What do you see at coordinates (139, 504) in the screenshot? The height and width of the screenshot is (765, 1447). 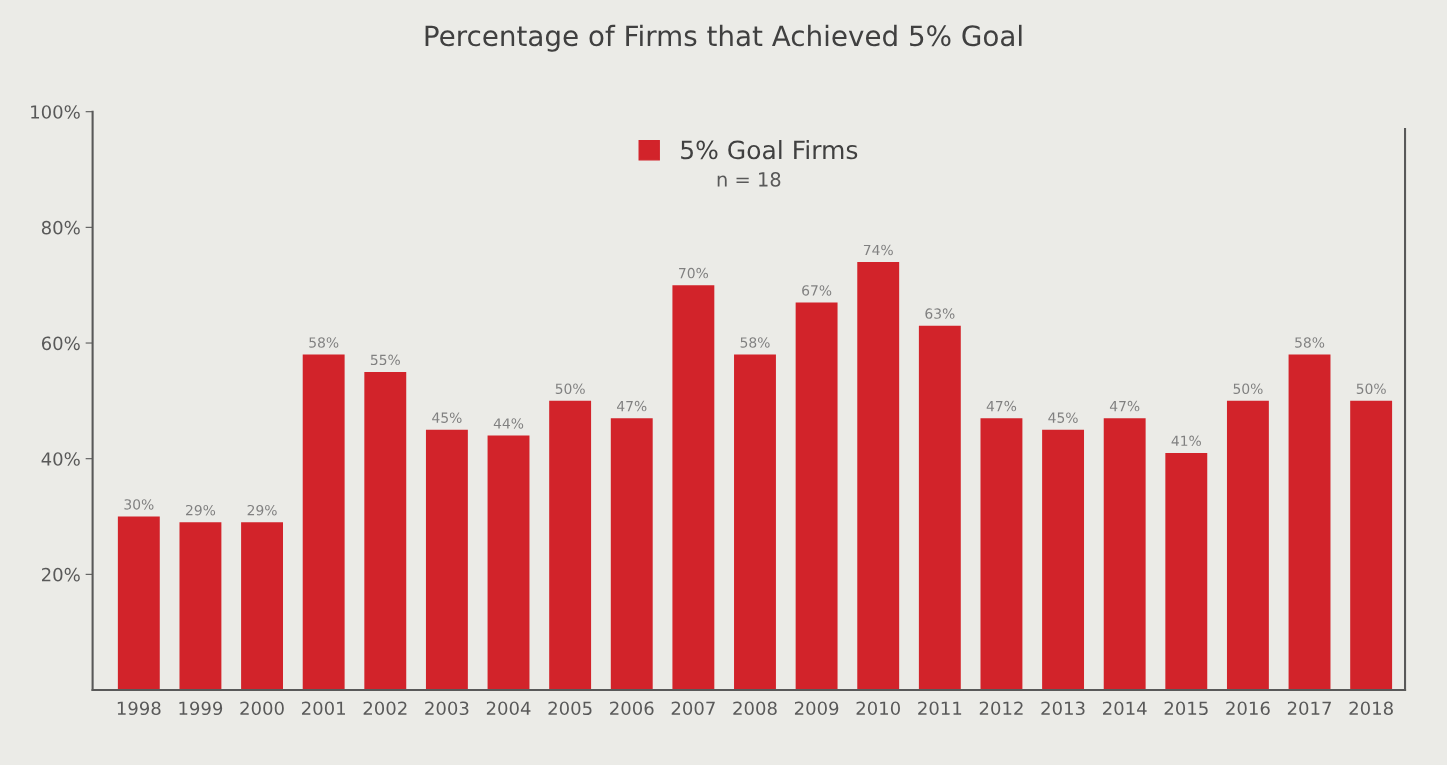 I see `text: 30%` at bounding box center [139, 504].